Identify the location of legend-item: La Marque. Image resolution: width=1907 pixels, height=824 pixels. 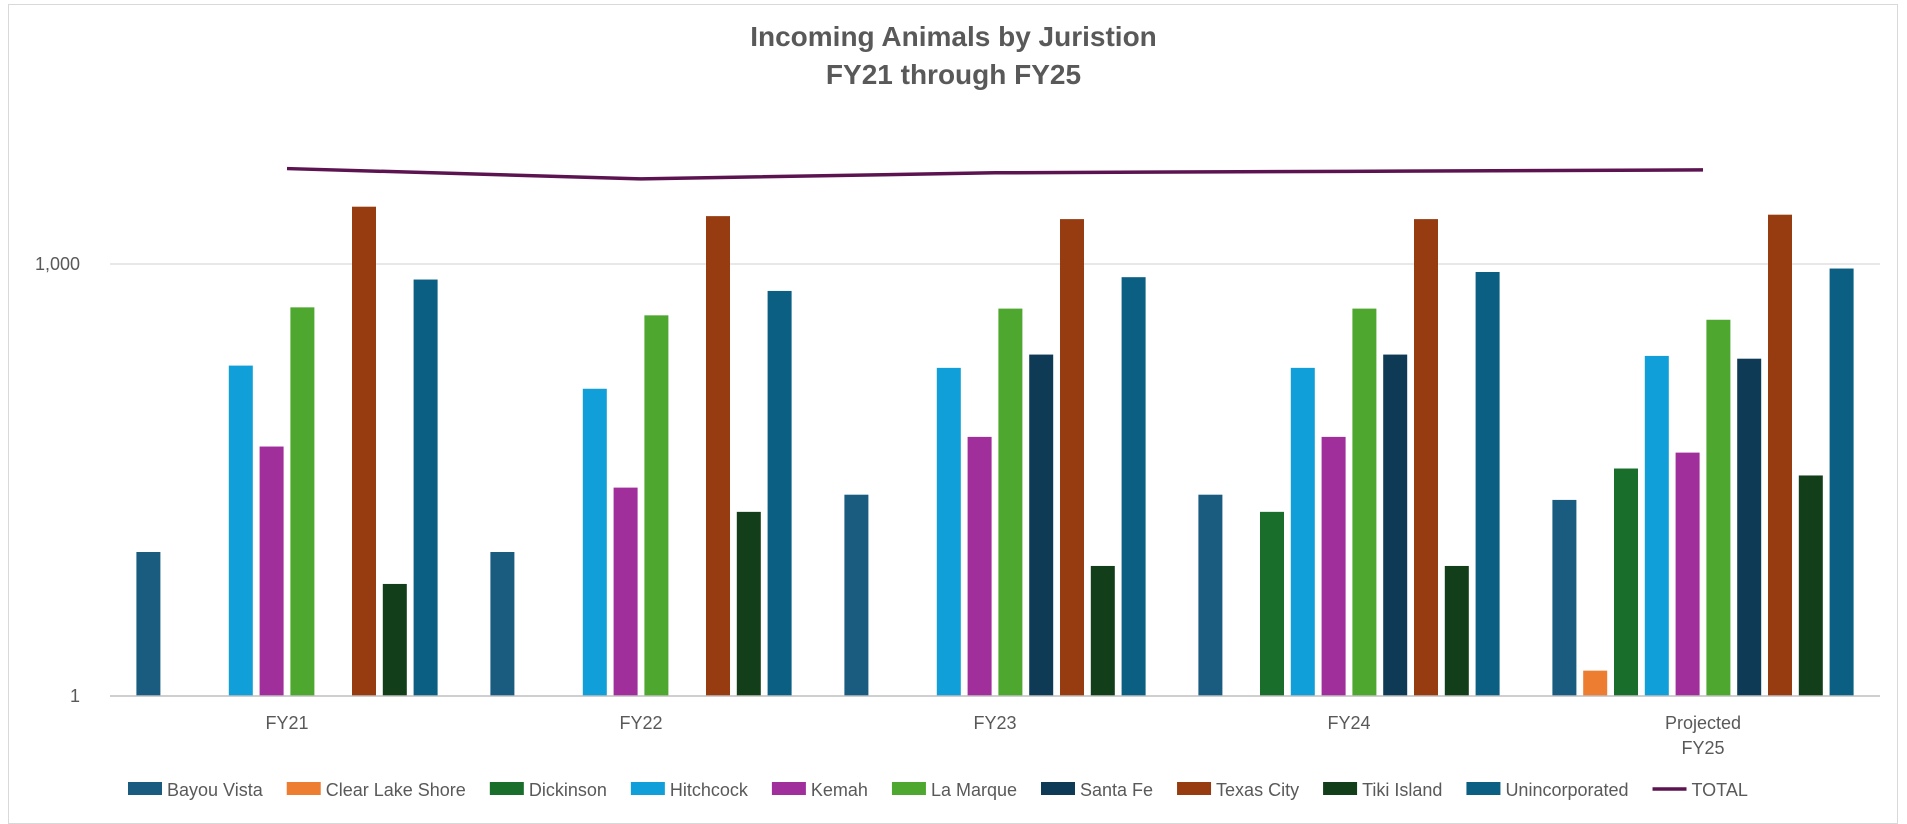
(954, 790).